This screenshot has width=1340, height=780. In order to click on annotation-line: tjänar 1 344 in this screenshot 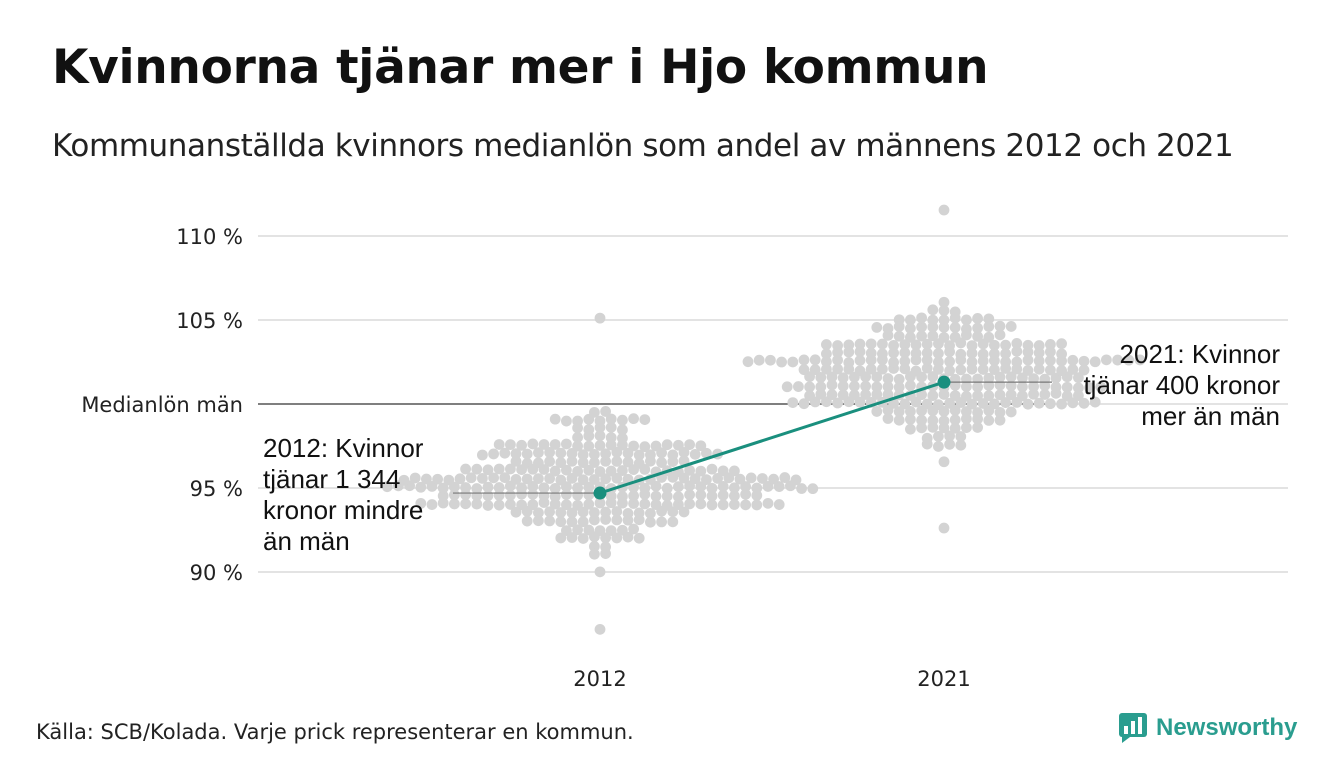, I will do `click(331, 479)`.